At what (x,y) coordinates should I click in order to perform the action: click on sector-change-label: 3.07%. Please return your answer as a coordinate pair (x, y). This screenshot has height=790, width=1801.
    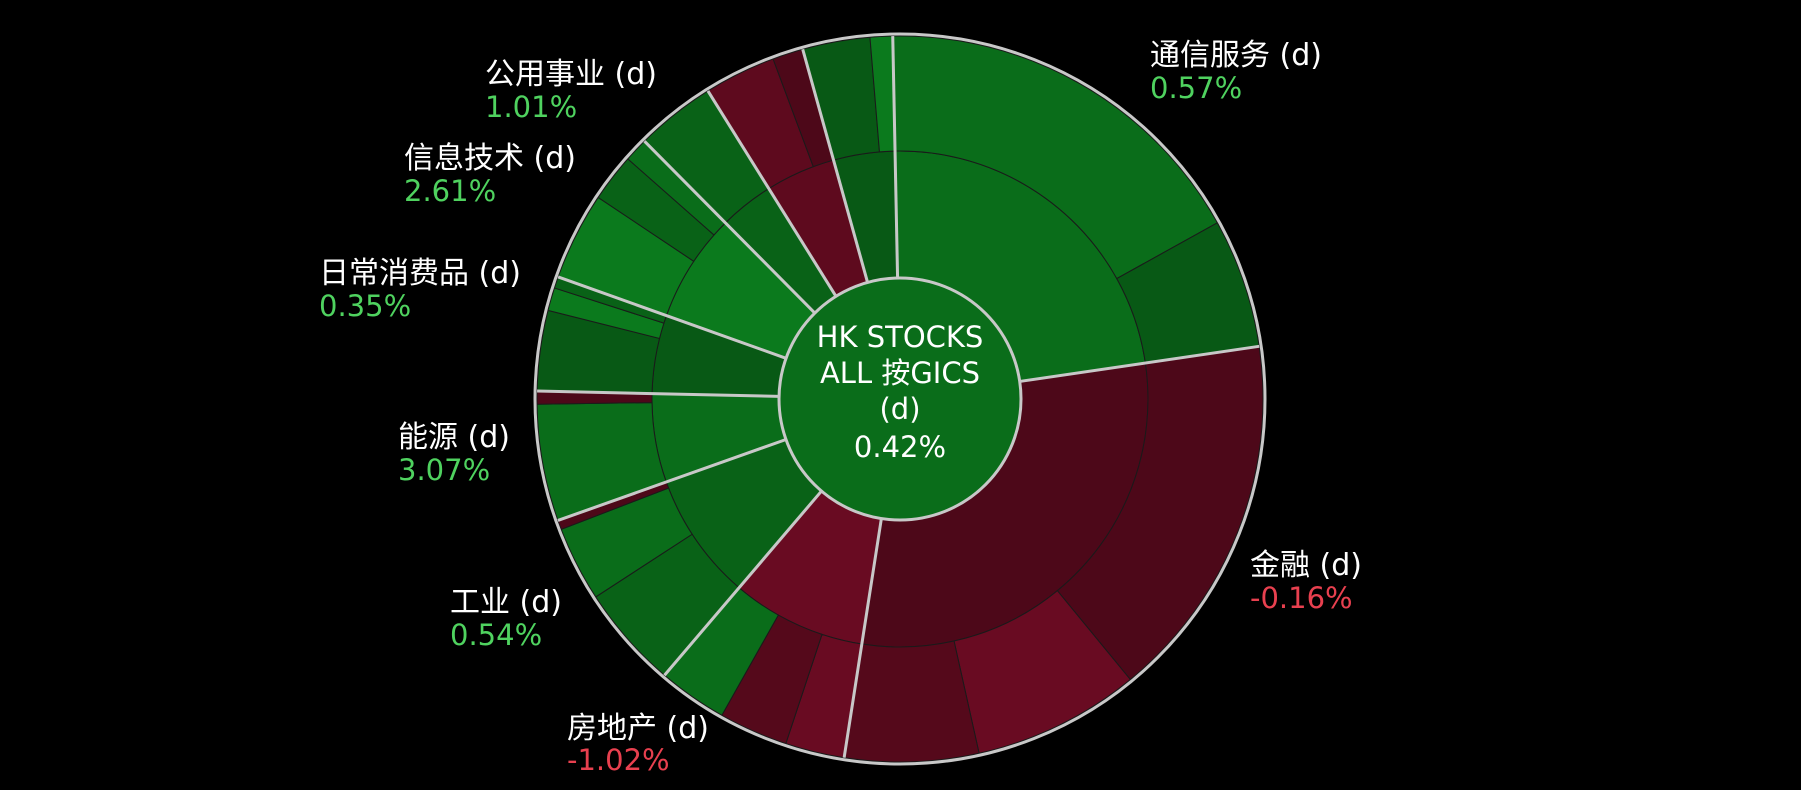
    Looking at the image, I should click on (444, 470).